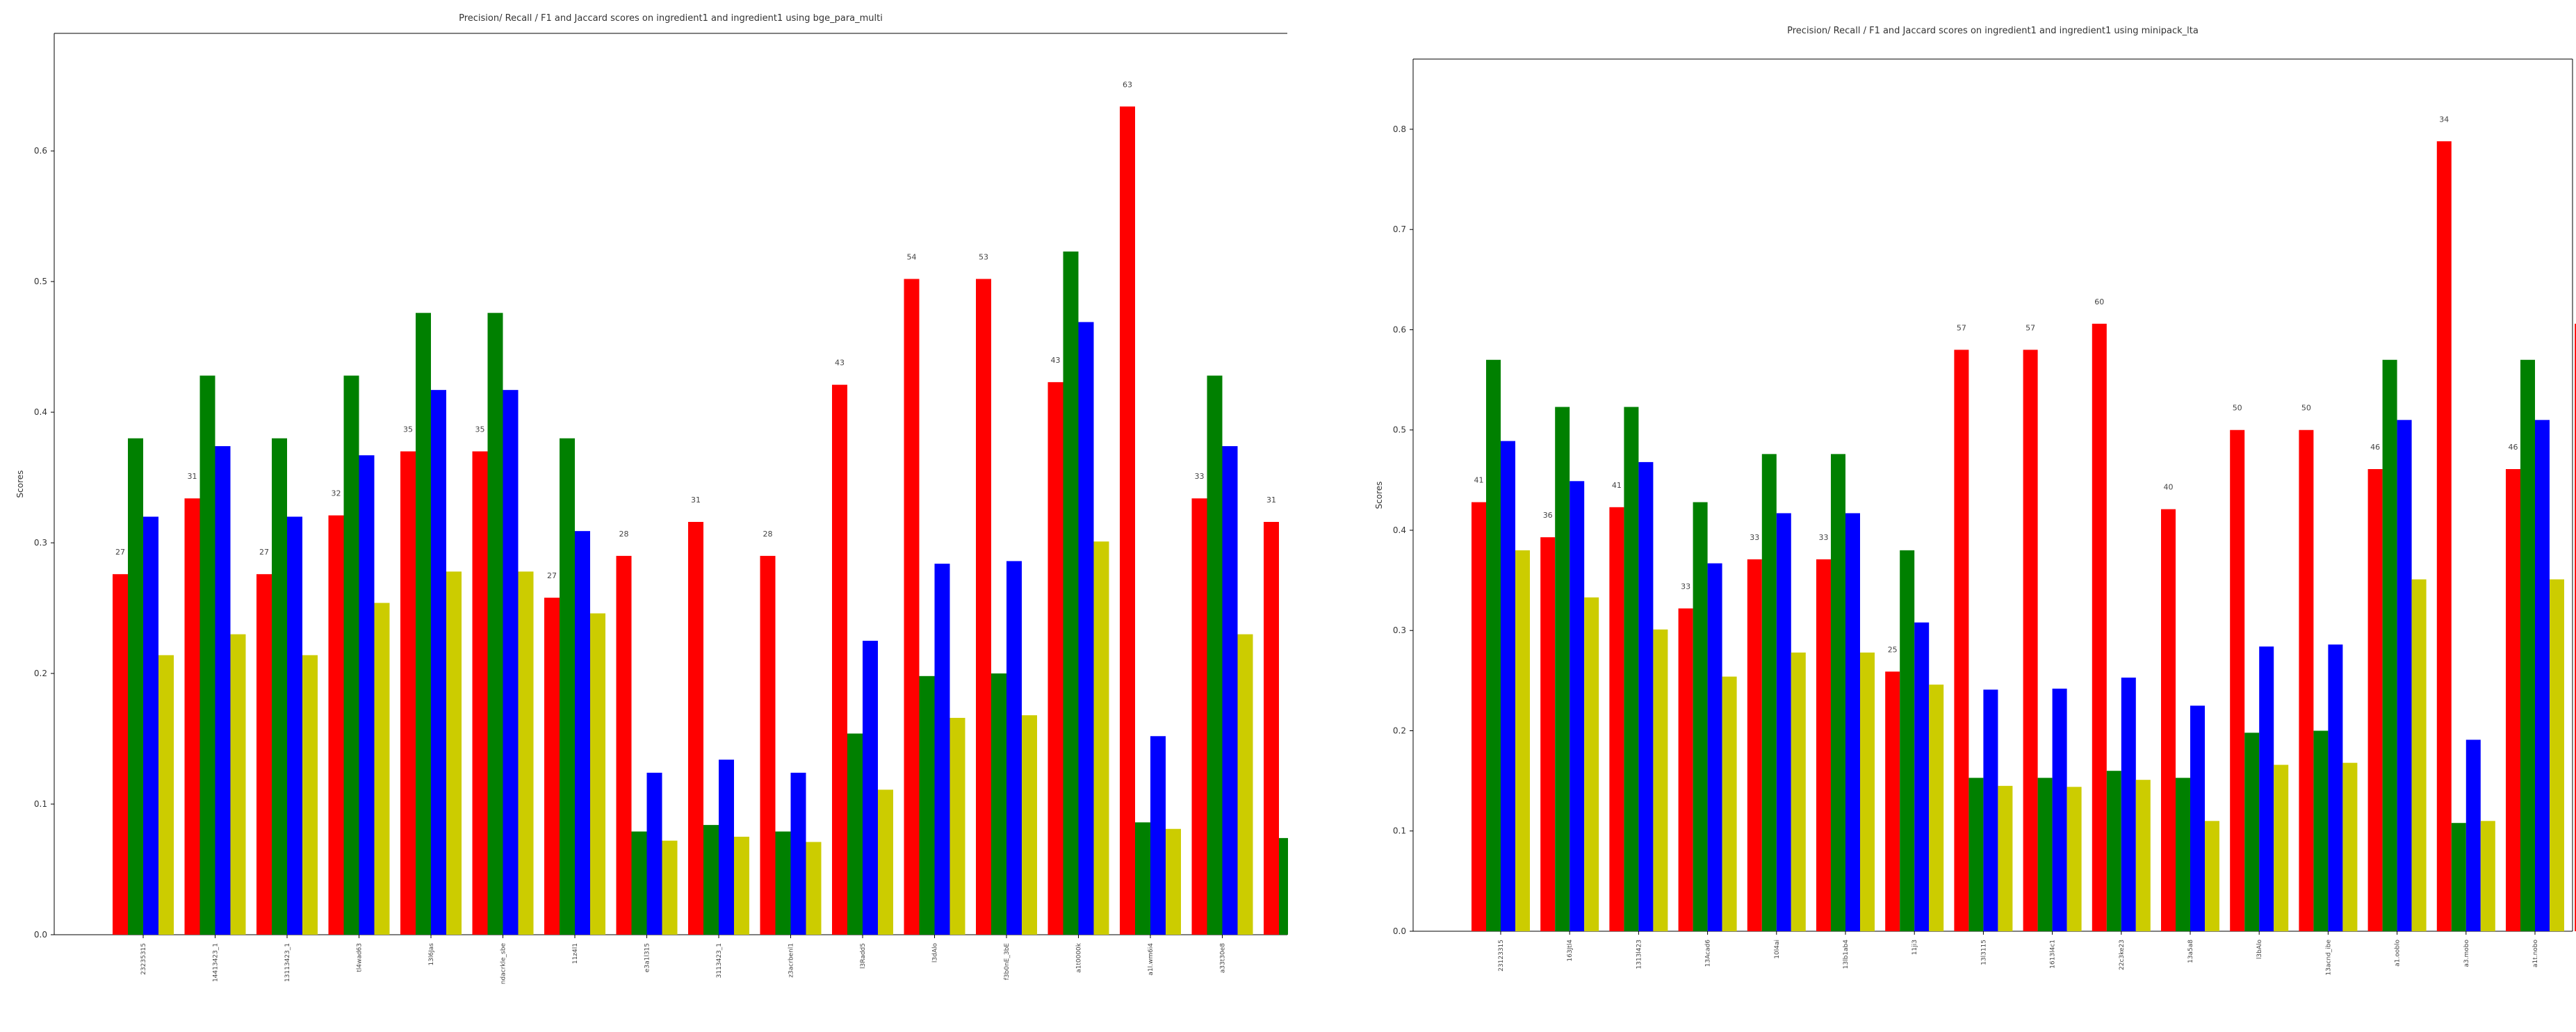 This screenshot has width=2576, height=1032. Describe the element at coordinates (1893, 649) in the screenshot. I see `bar-value-label: 25` at that location.